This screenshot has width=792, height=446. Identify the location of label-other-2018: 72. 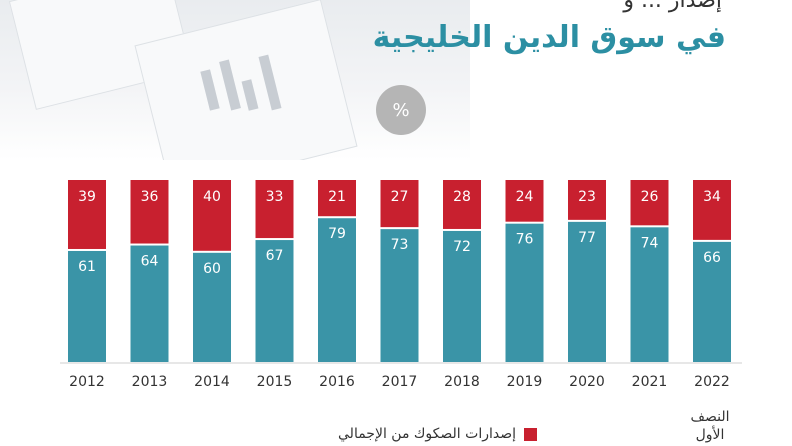
(462, 247).